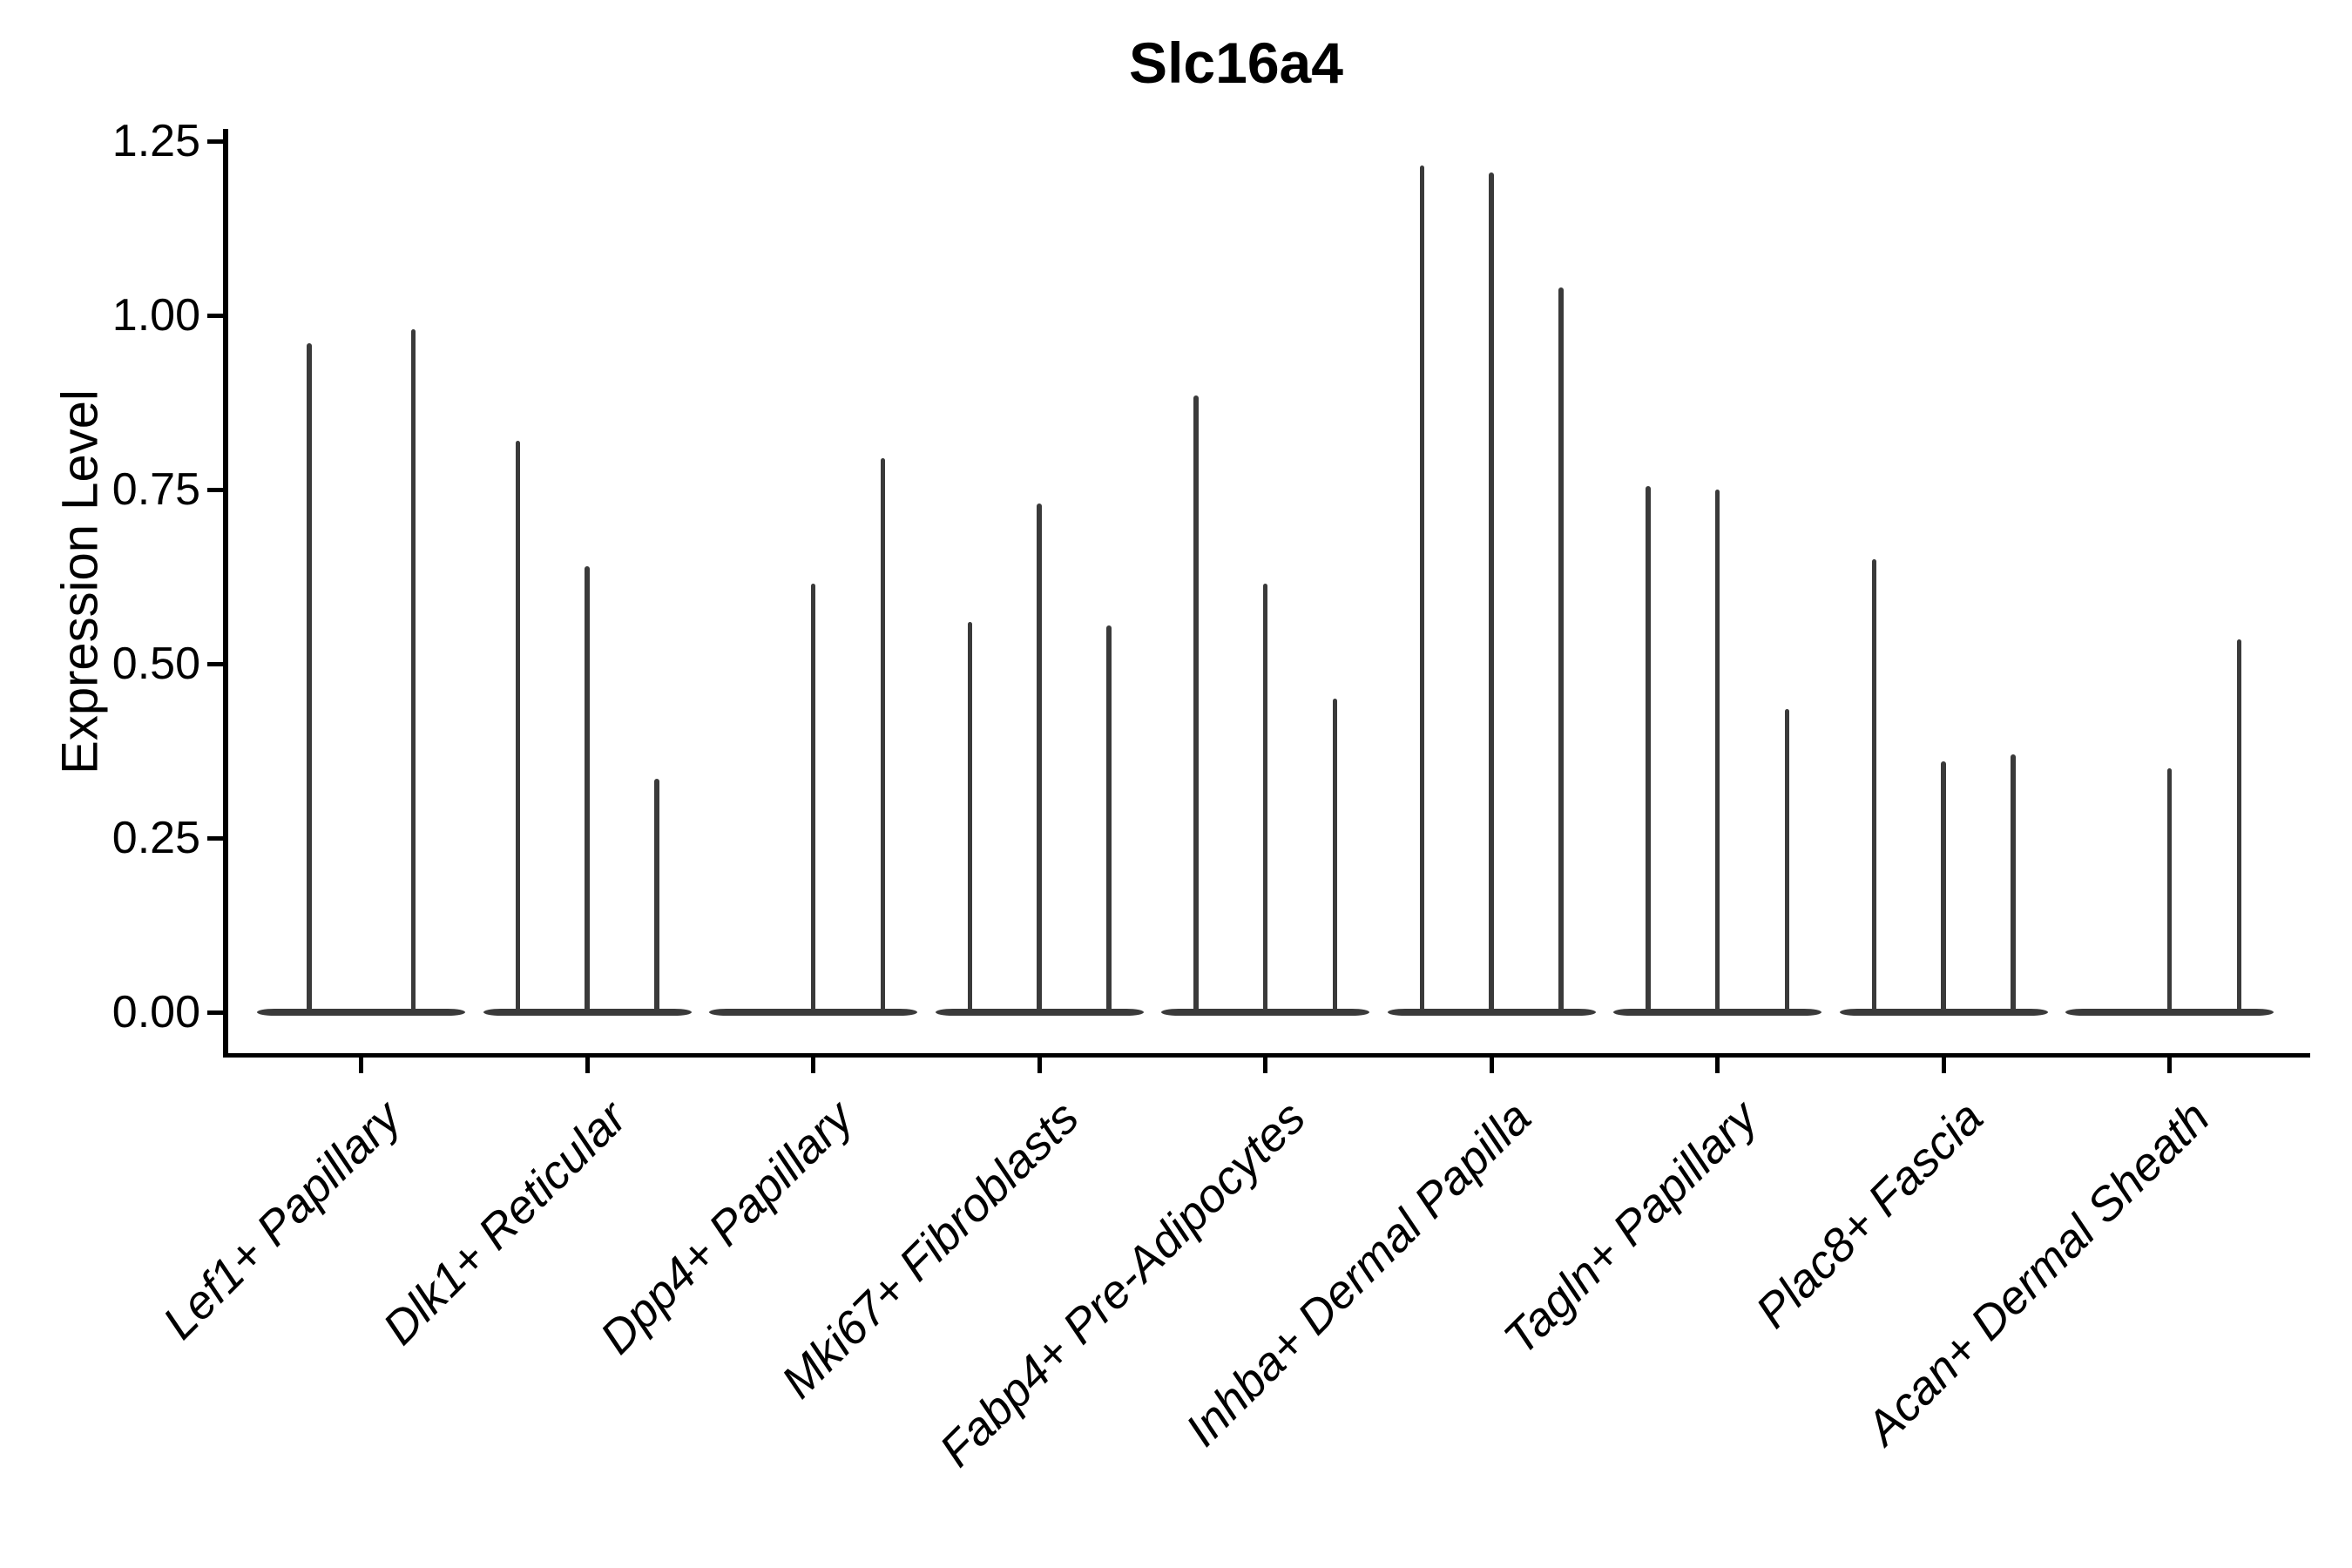 Image resolution: width=2352 pixels, height=1568 pixels. What do you see at coordinates (361, 1013) in the screenshot?
I see `violin-base` at bounding box center [361, 1013].